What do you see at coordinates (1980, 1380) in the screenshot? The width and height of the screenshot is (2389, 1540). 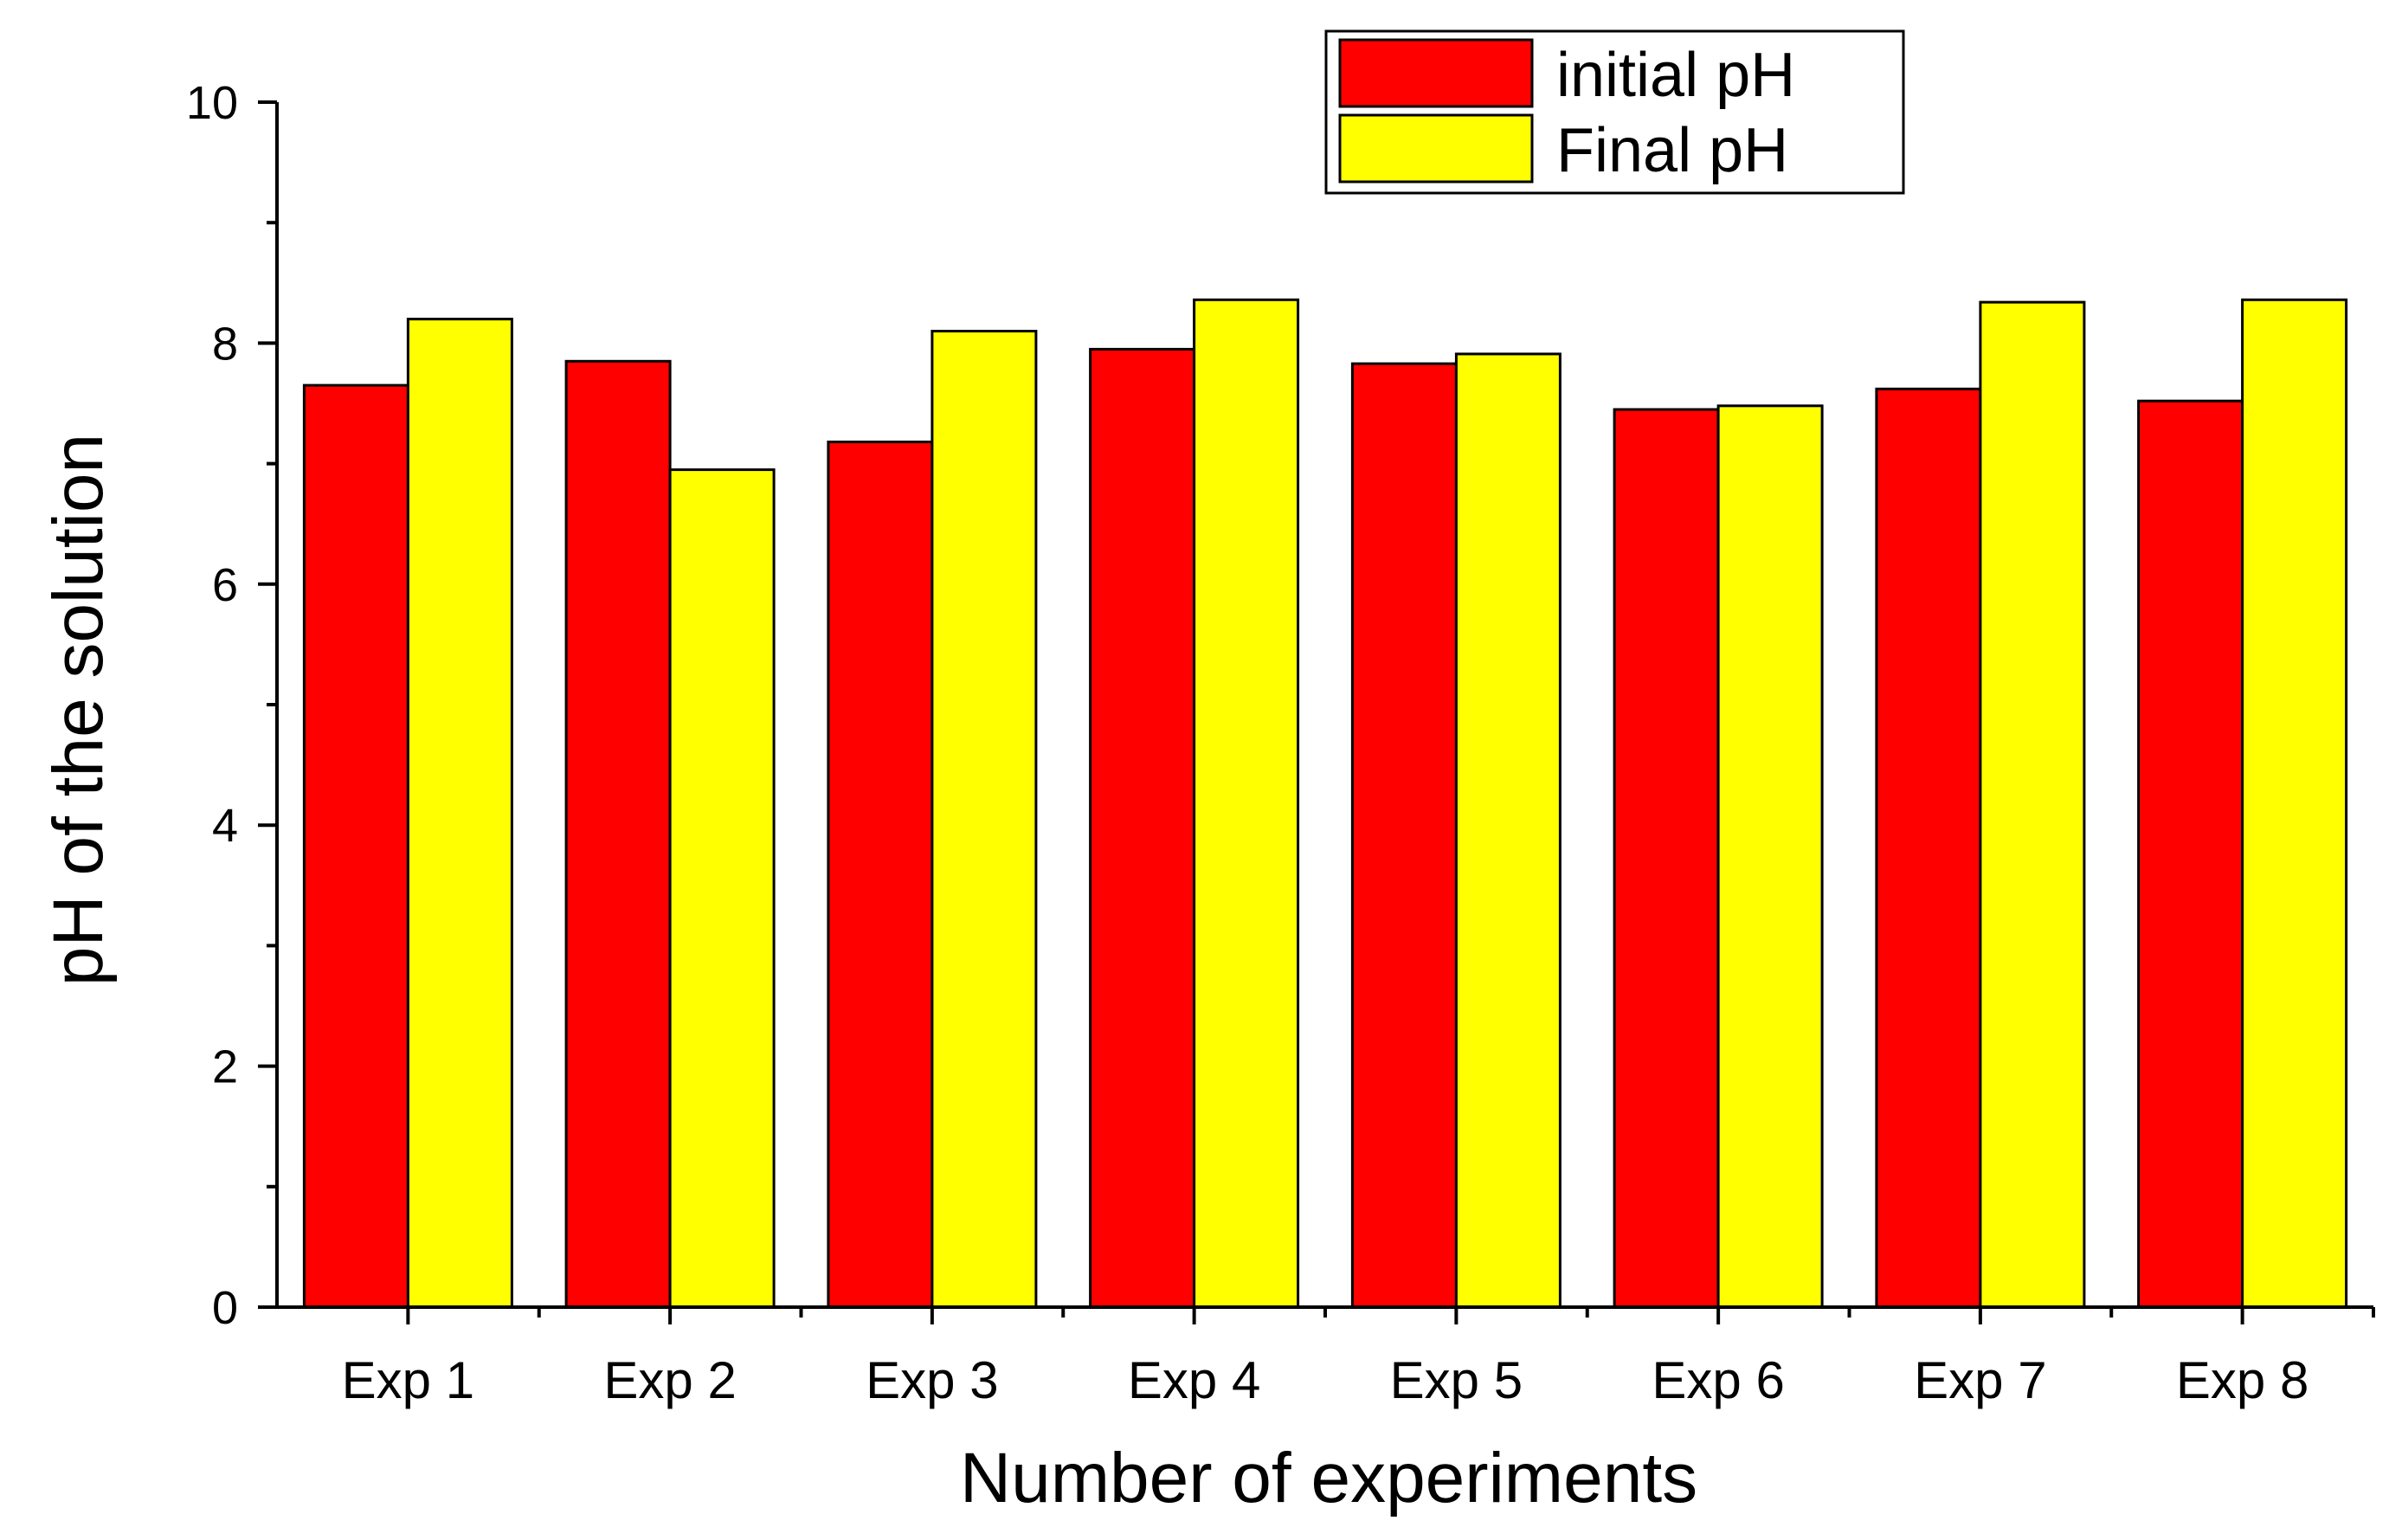 I see `x-tick-label-exp-7: Exp 7` at bounding box center [1980, 1380].